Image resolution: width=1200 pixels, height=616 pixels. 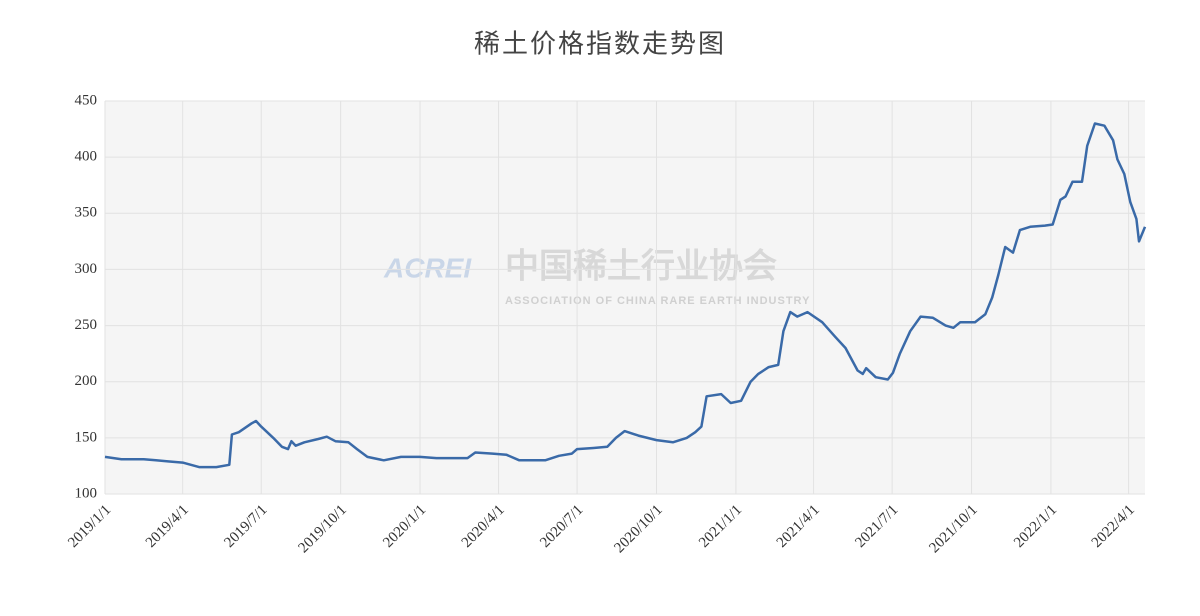 I want to click on watermark-english: ASSOCIATION OF CHINA RARE EARTH INDUSTRY, so click(x=657, y=301).